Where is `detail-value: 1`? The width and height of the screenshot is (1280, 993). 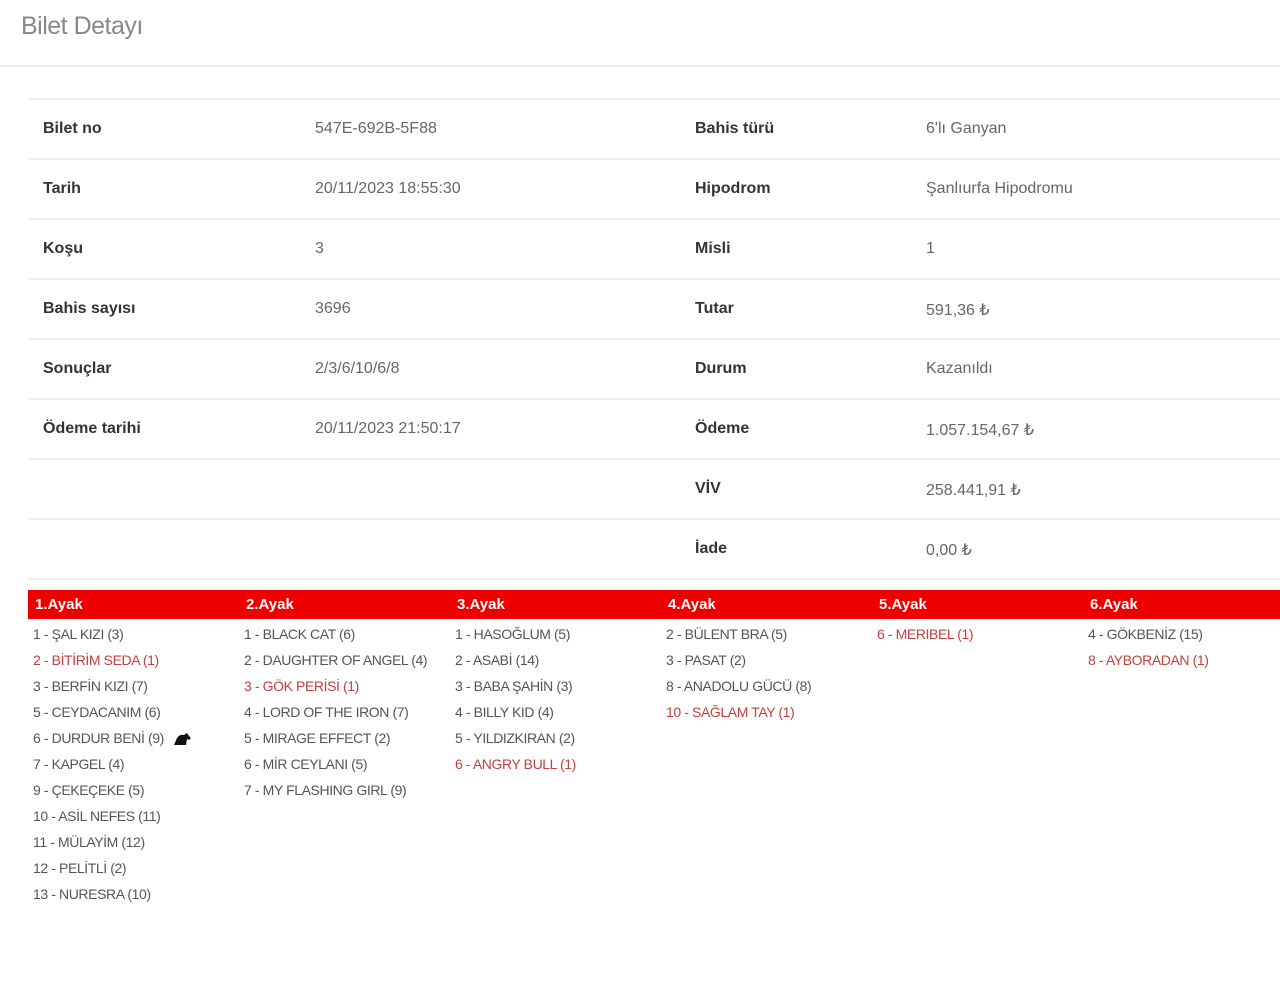
detail-value: 1 is located at coordinates (930, 248).